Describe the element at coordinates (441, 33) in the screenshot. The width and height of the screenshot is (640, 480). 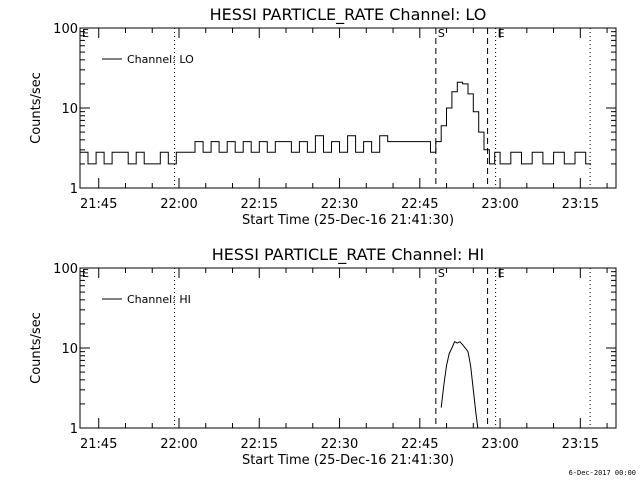
I see `panel-1-marker-label: S` at that location.